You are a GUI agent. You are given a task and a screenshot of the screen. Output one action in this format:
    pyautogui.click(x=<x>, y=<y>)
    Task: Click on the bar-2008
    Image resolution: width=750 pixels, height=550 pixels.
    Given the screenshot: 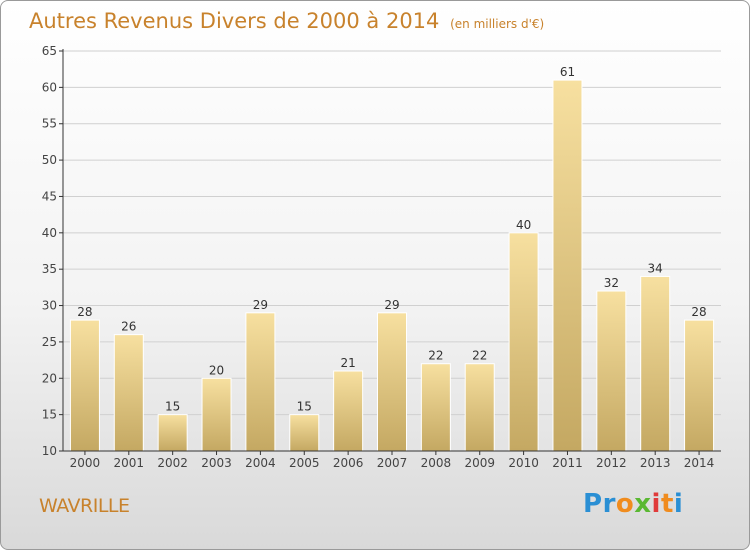 What is the action you would take?
    pyautogui.click(x=435, y=407)
    